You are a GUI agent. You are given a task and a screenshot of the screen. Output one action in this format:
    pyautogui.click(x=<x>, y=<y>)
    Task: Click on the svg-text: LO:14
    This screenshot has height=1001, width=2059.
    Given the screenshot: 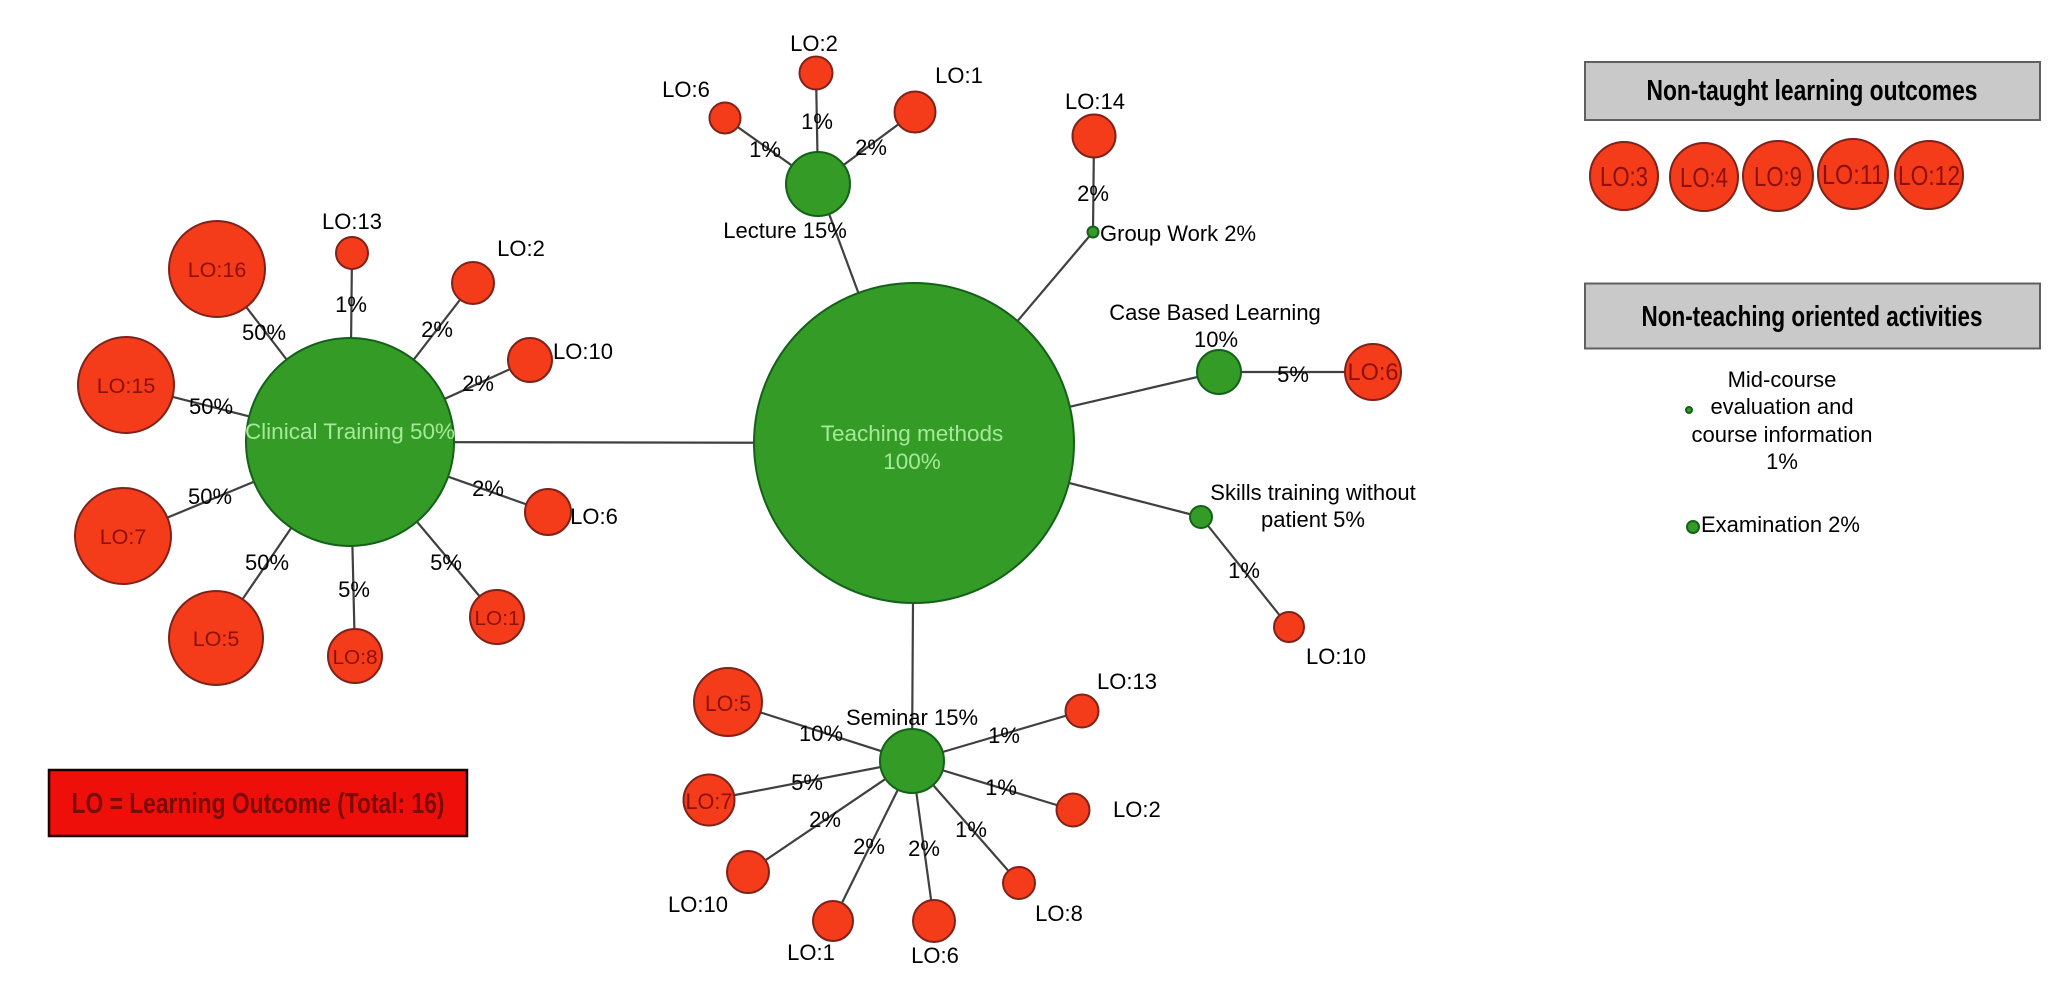 What is the action you would take?
    pyautogui.click(x=1095, y=101)
    